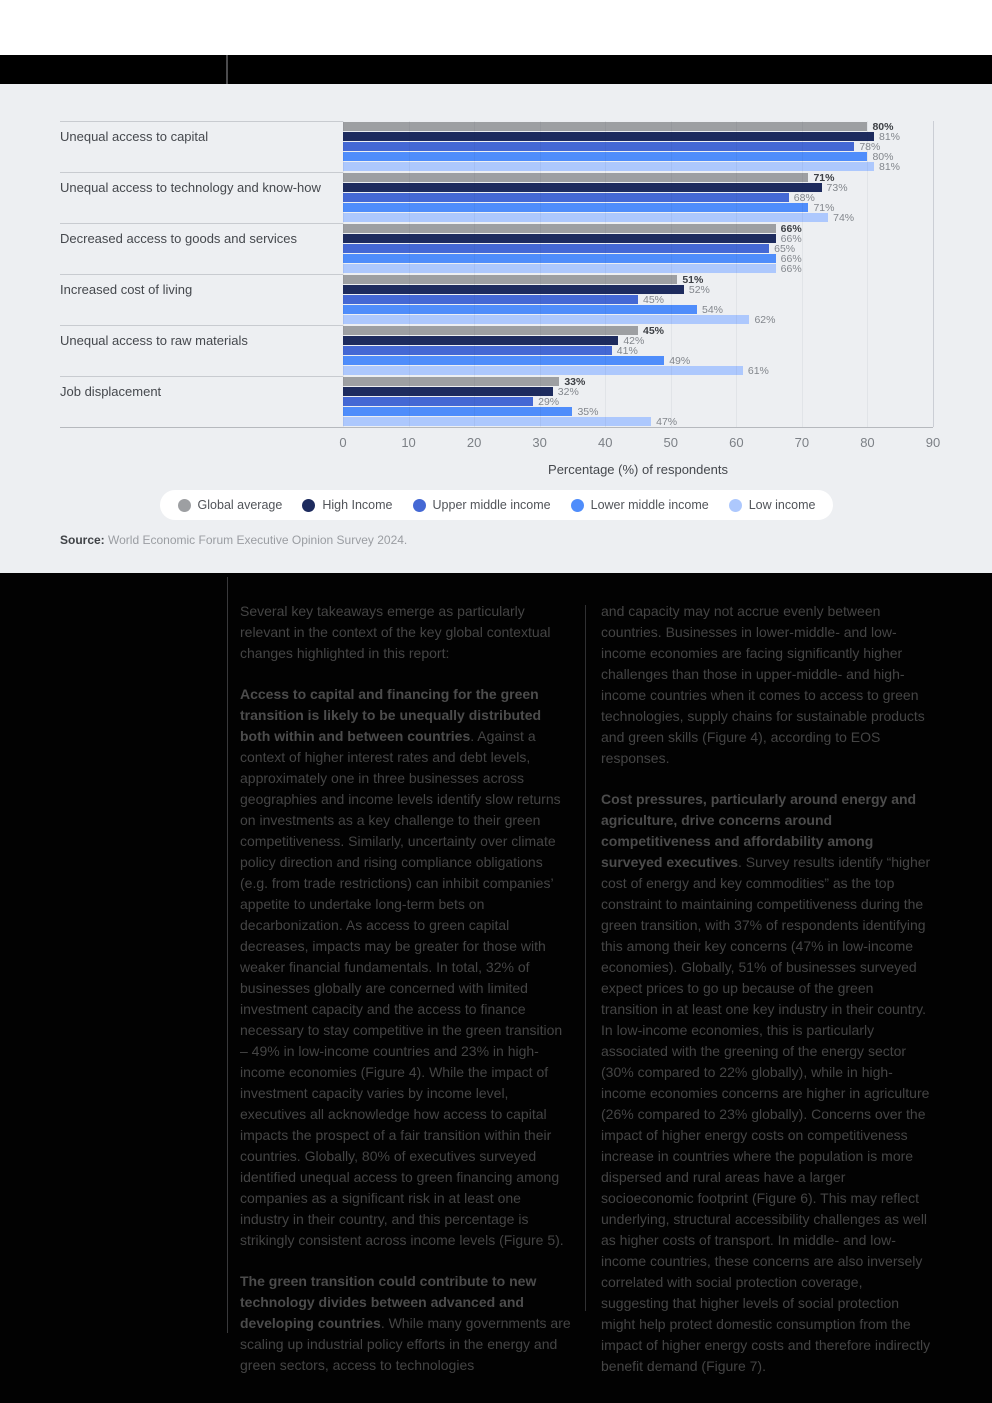  Describe the element at coordinates (844, 217) in the screenshot. I see `bar-value: 74%` at that location.